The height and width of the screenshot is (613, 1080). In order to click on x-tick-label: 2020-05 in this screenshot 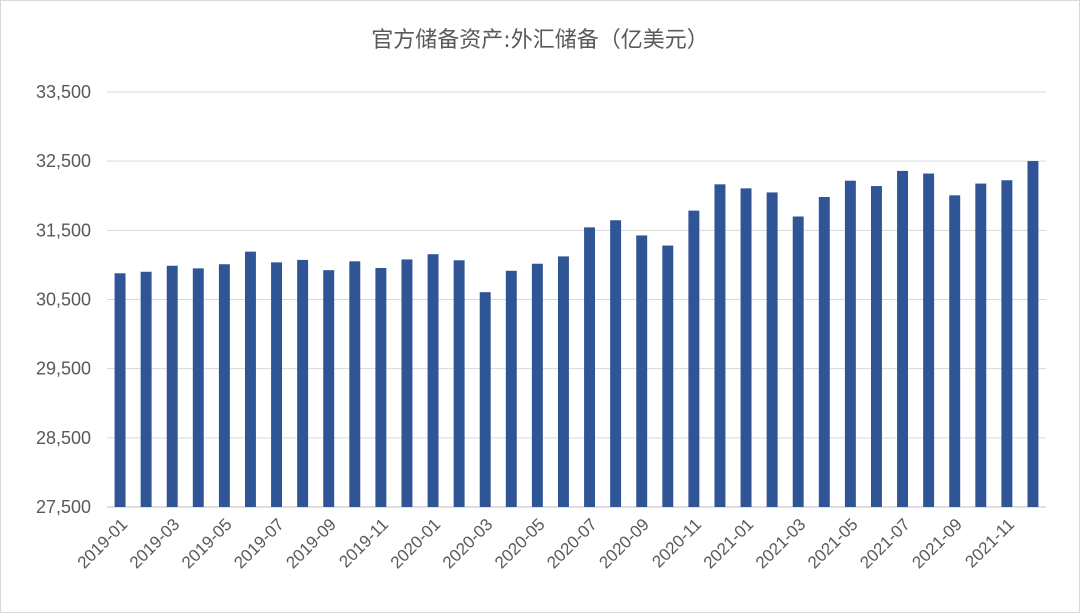, I will do `click(520, 544)`.